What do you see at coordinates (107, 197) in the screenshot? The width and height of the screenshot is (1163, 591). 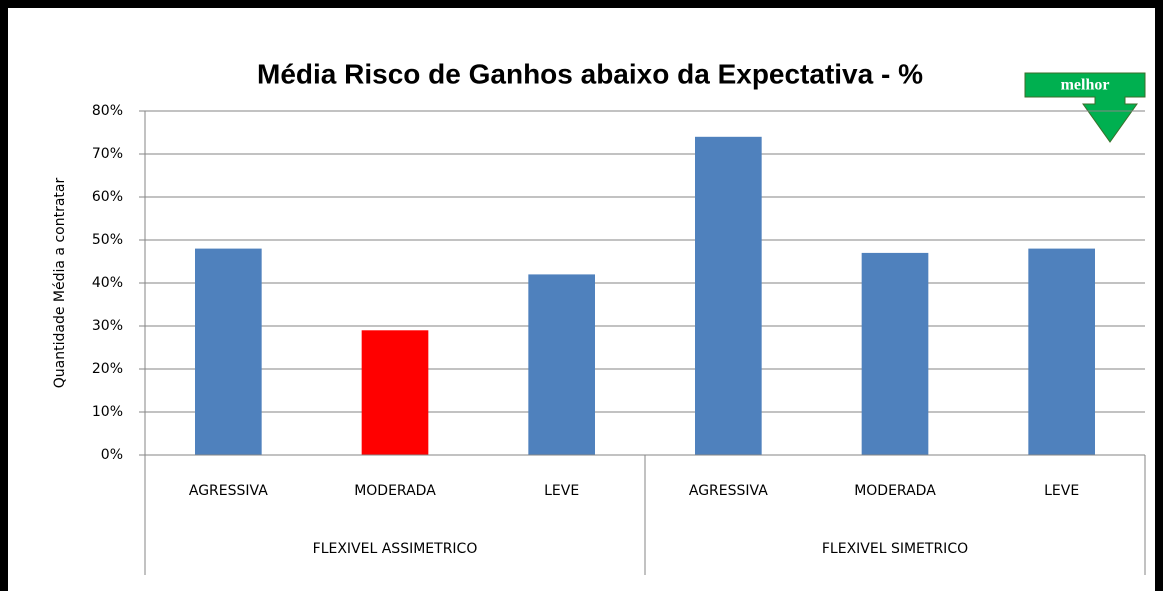 I see `y-tick-label: 60%` at bounding box center [107, 197].